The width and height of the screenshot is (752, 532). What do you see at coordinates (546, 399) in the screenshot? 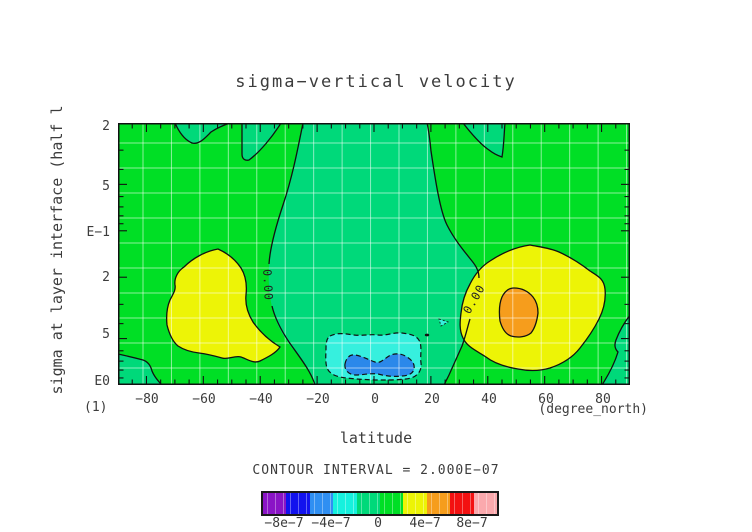
I see `x-tick-label: 60` at bounding box center [546, 399].